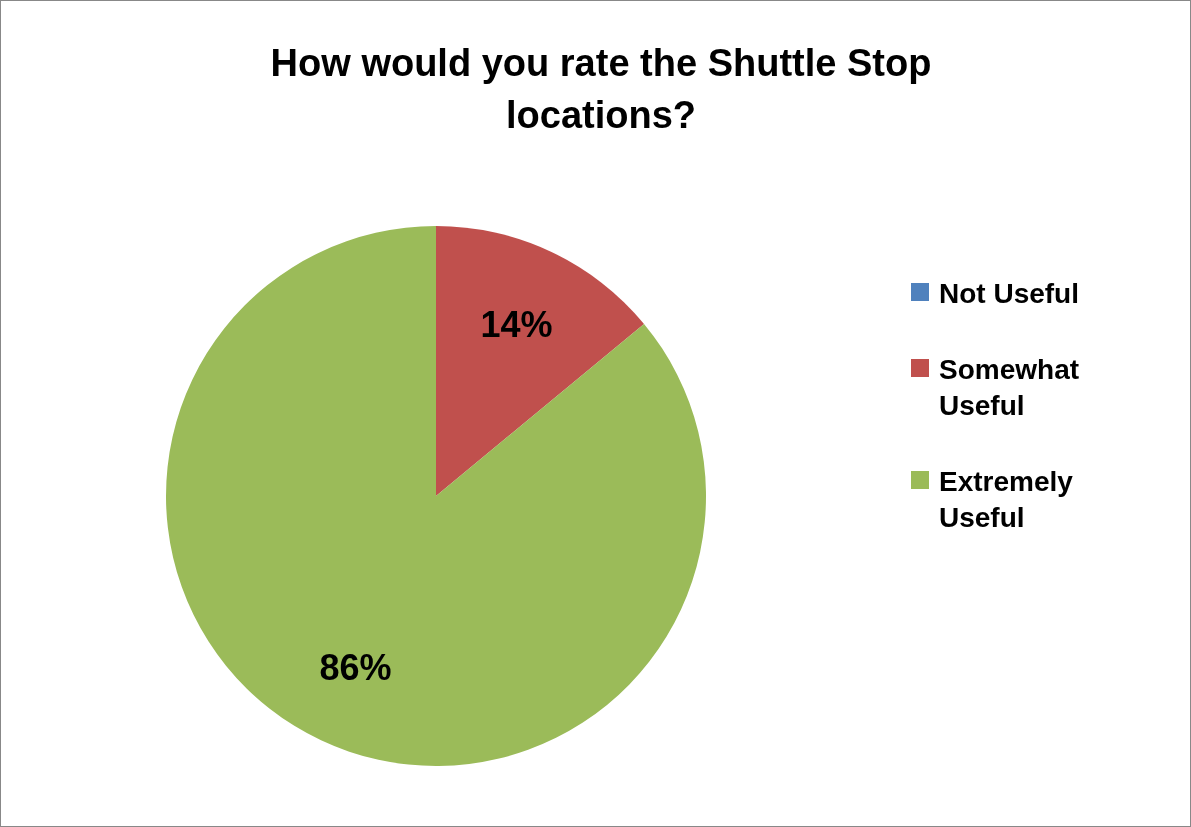  I want to click on chart-title: How would you rate the Shuttle Stop locations?, so click(601, 89).